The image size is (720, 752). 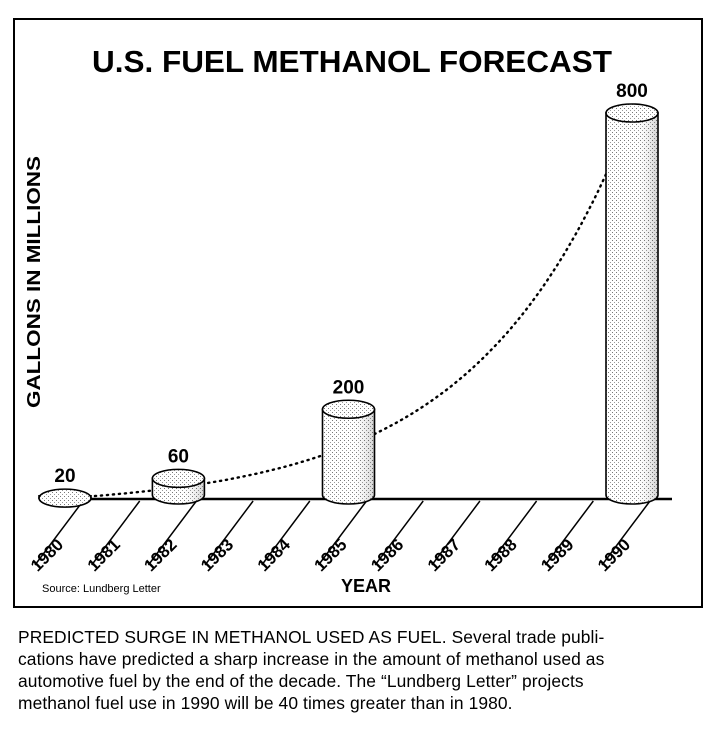 I want to click on tick-label-1987: 1987, so click(x=444, y=555).